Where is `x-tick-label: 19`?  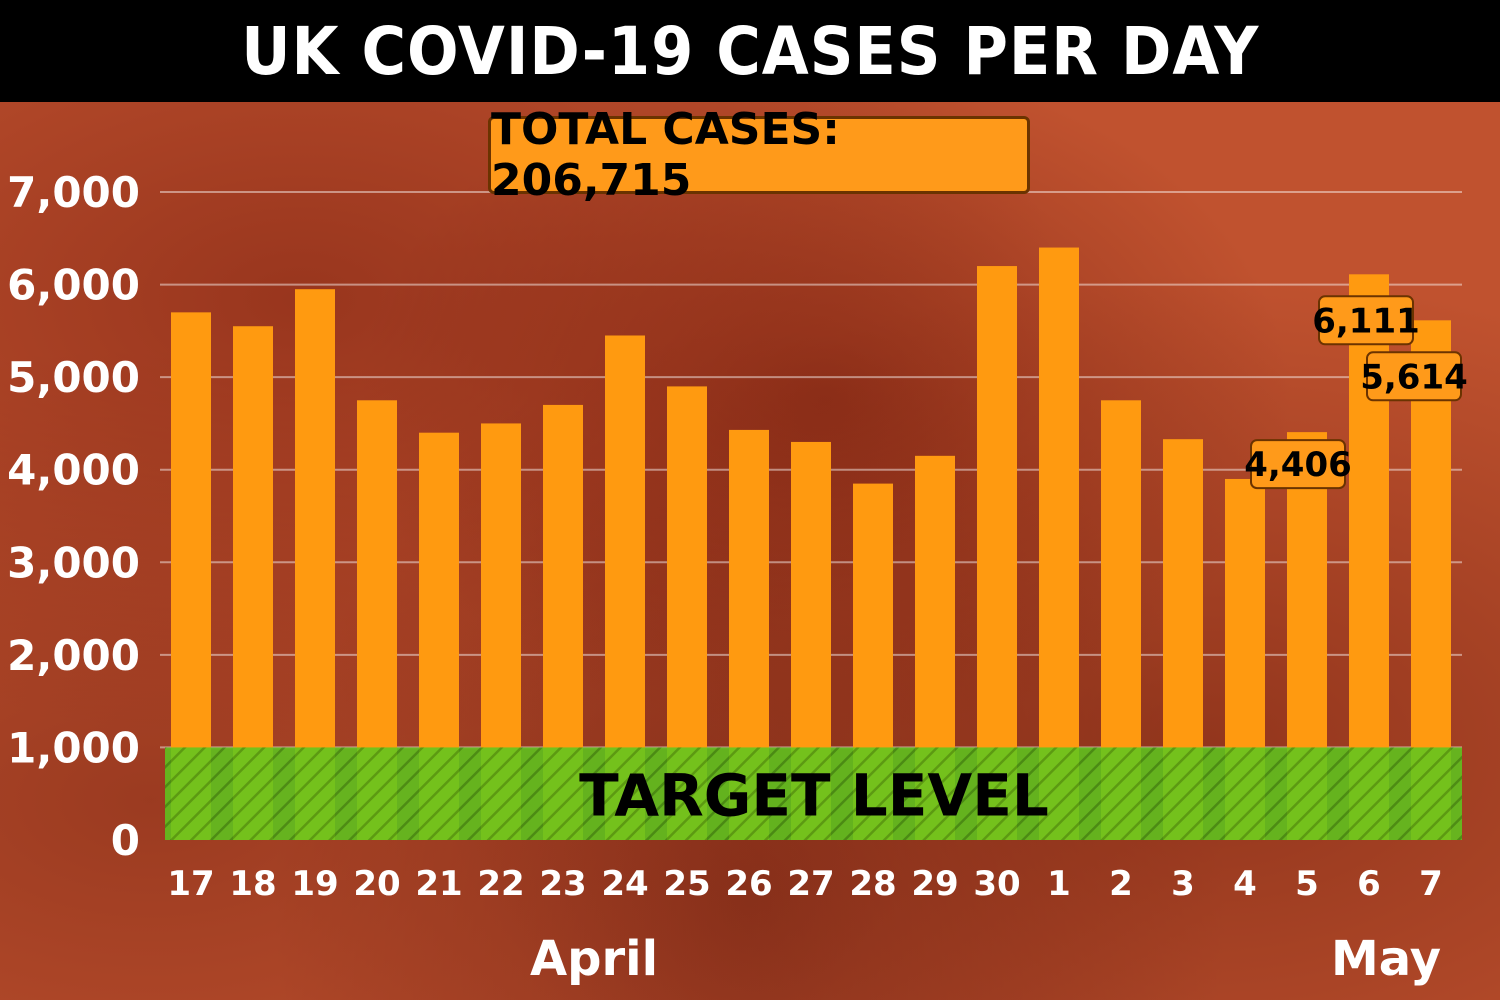
x-tick-label: 19 is located at coordinates (314, 884).